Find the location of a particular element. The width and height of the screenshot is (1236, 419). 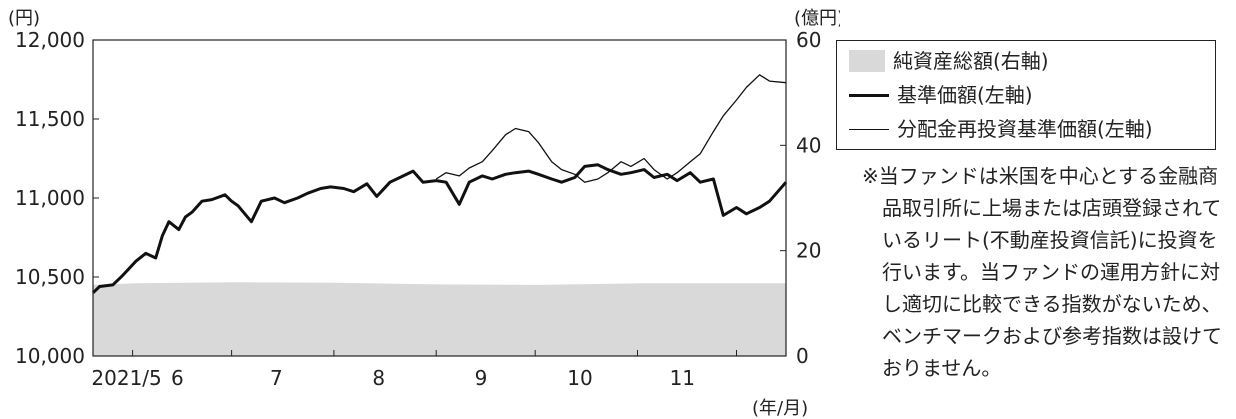

right-axis: 0 20 40 60 is located at coordinates (800, 198).